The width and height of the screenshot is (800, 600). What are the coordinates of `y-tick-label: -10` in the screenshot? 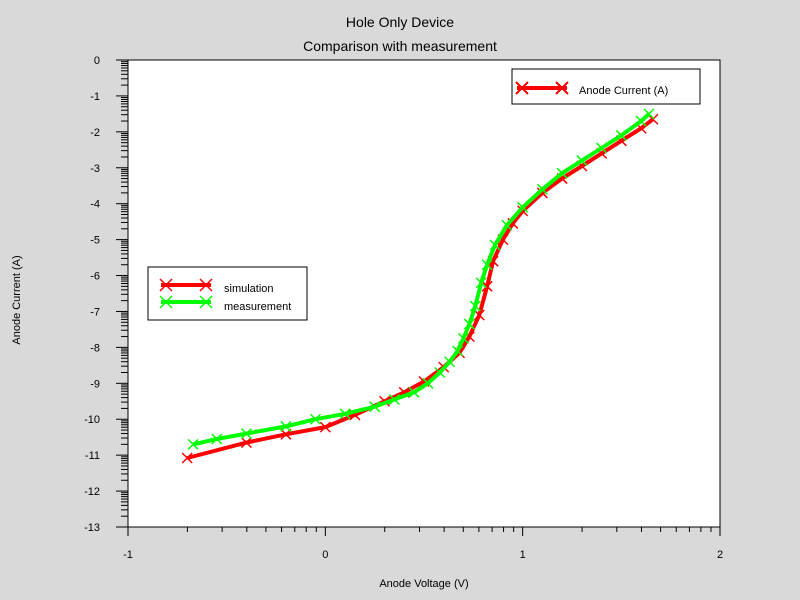 It's located at (92, 420).